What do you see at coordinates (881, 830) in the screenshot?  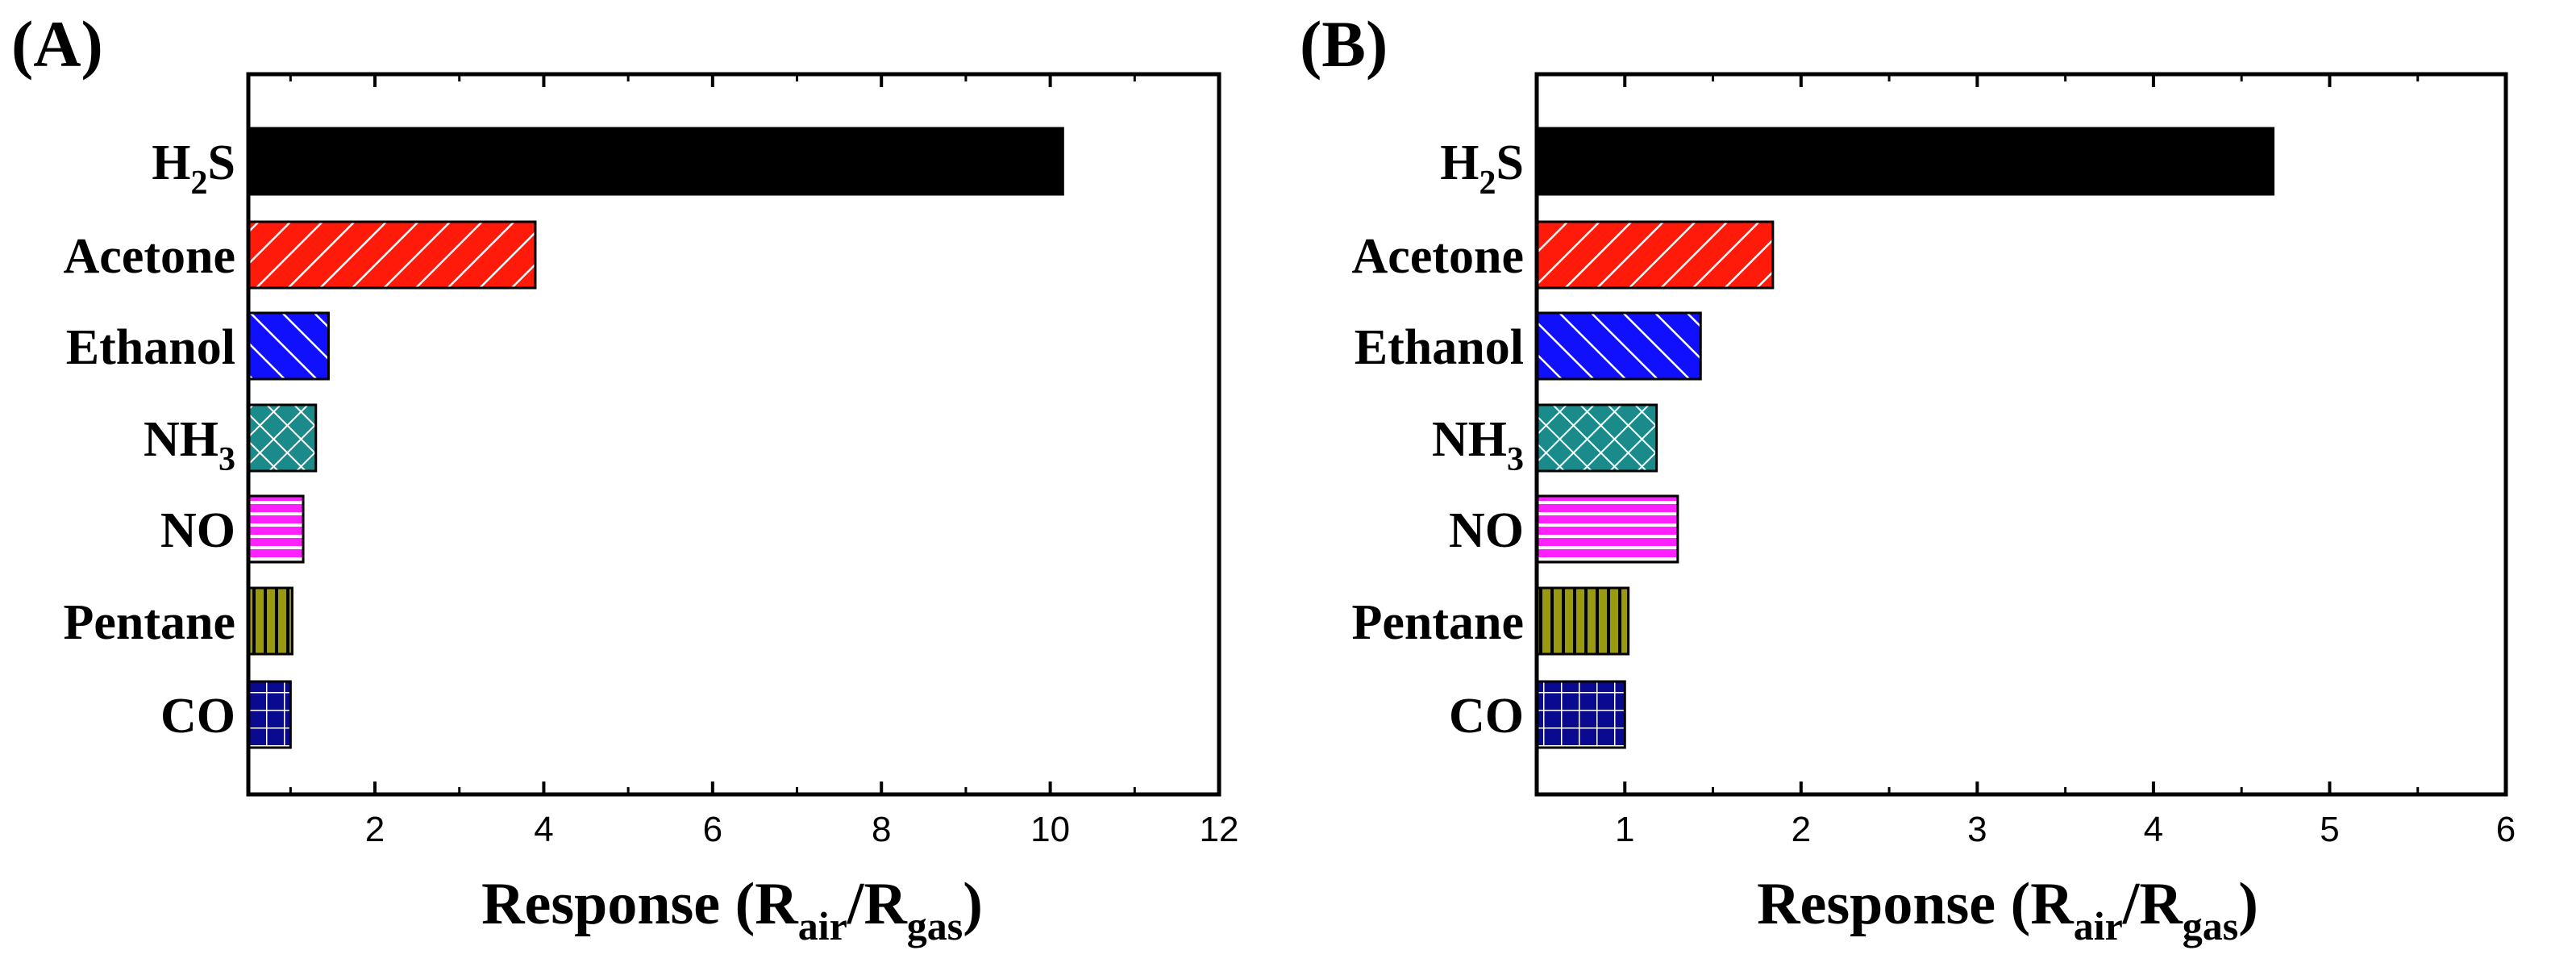 I see `x-tick-label: 8` at bounding box center [881, 830].